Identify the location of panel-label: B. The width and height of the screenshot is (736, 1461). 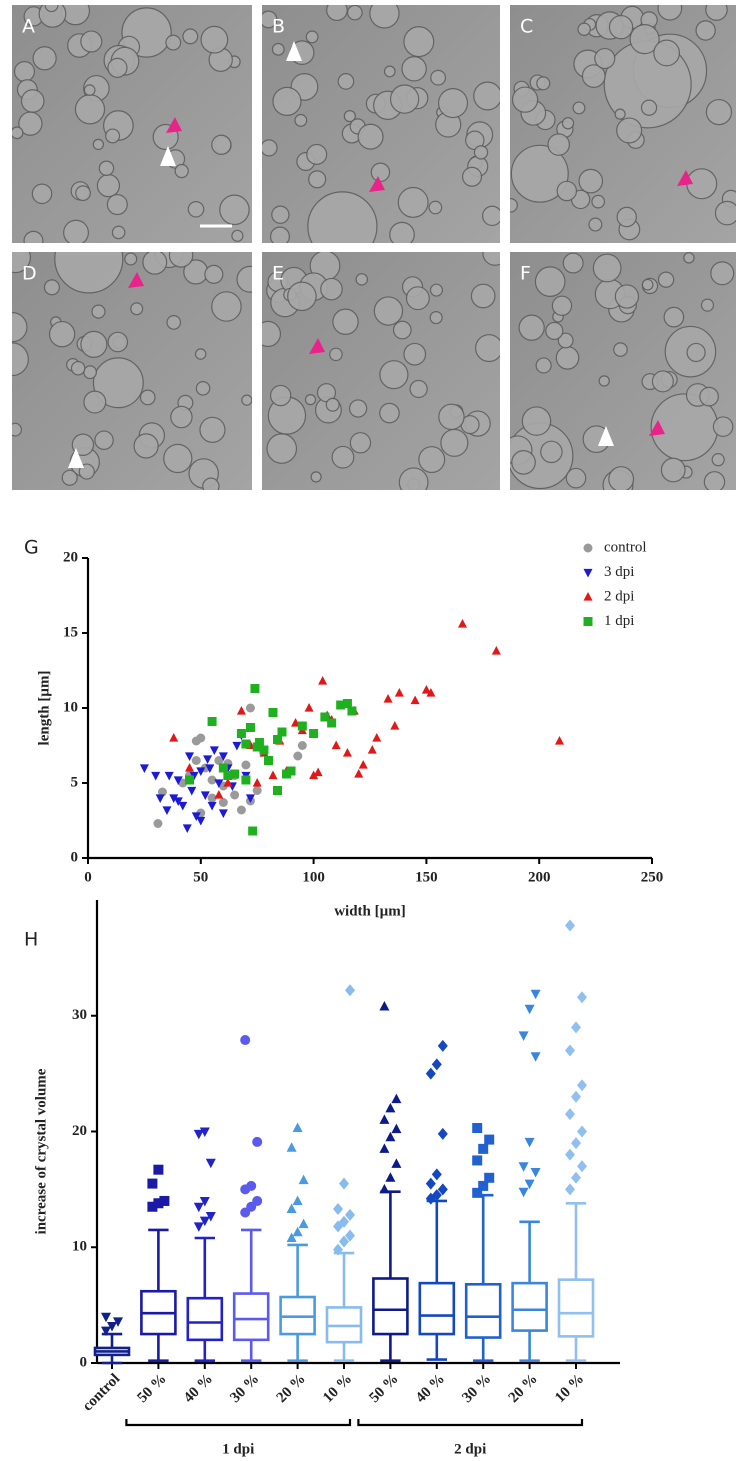
(278, 27).